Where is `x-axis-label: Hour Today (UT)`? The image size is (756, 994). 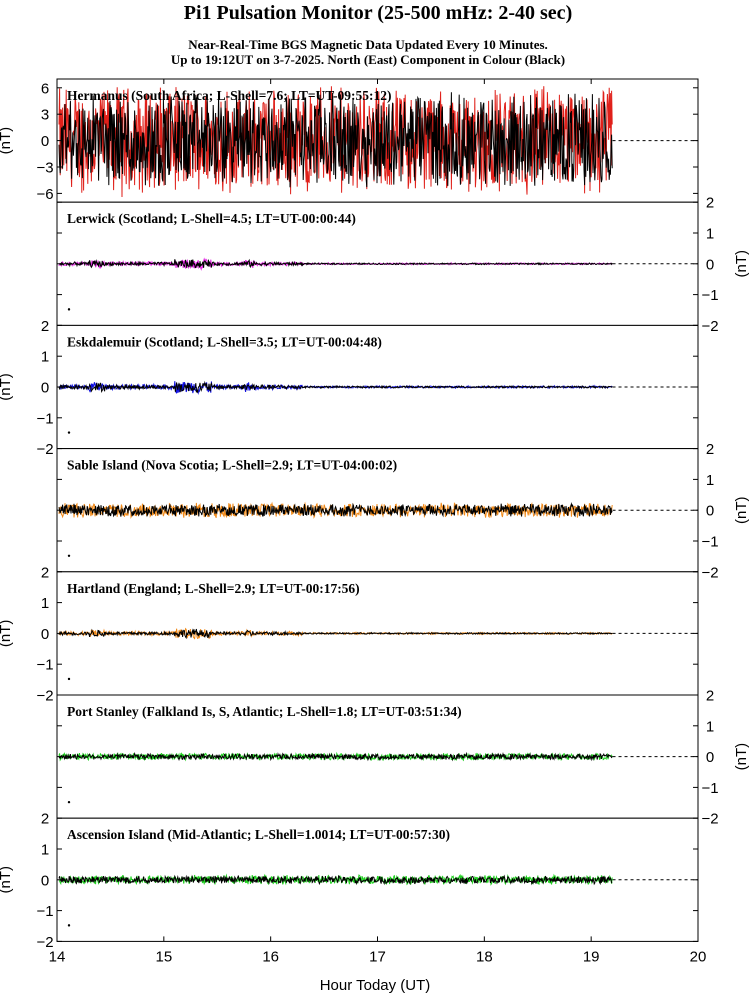 x-axis-label: Hour Today (UT) is located at coordinates (375, 985).